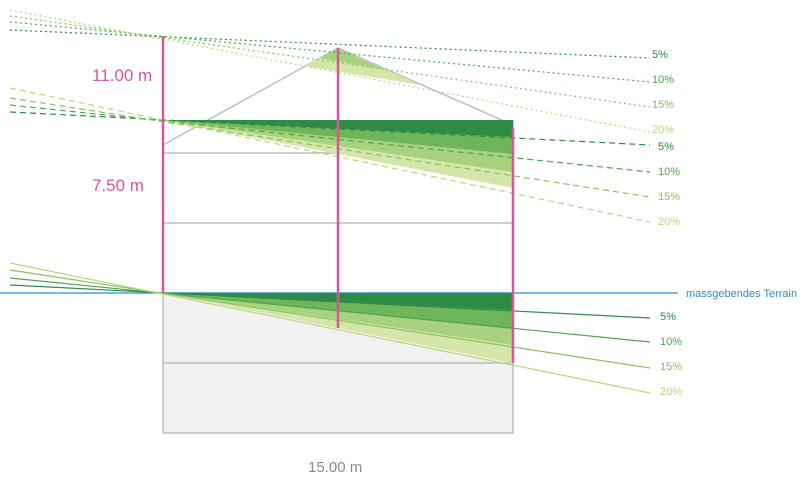  I want to click on terrain-pct-20: 20%, so click(671, 392).